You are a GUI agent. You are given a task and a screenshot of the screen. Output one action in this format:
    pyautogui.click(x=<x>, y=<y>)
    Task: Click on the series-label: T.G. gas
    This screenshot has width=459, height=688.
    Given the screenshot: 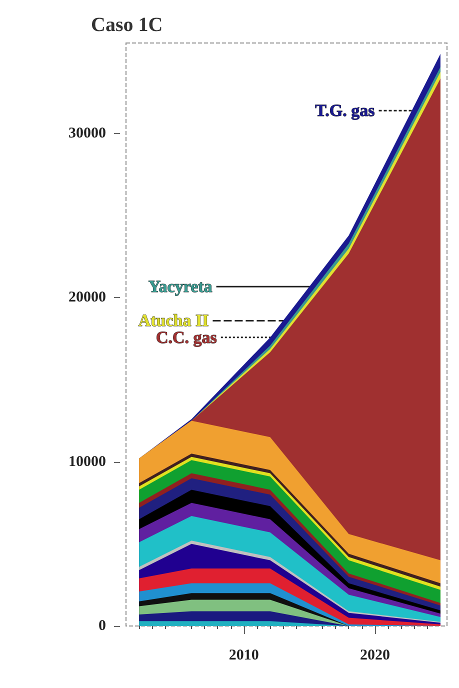 What is the action you would take?
    pyautogui.click(x=345, y=110)
    